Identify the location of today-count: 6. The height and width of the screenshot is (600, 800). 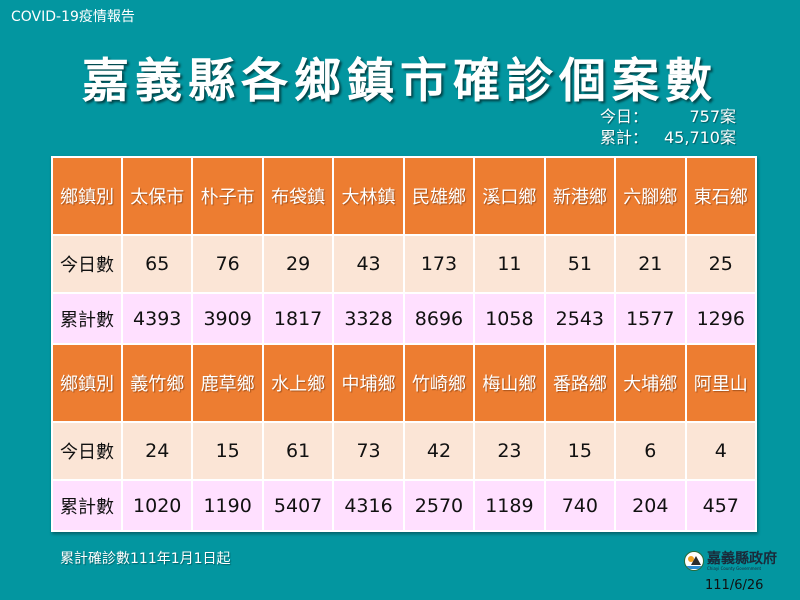
(650, 451).